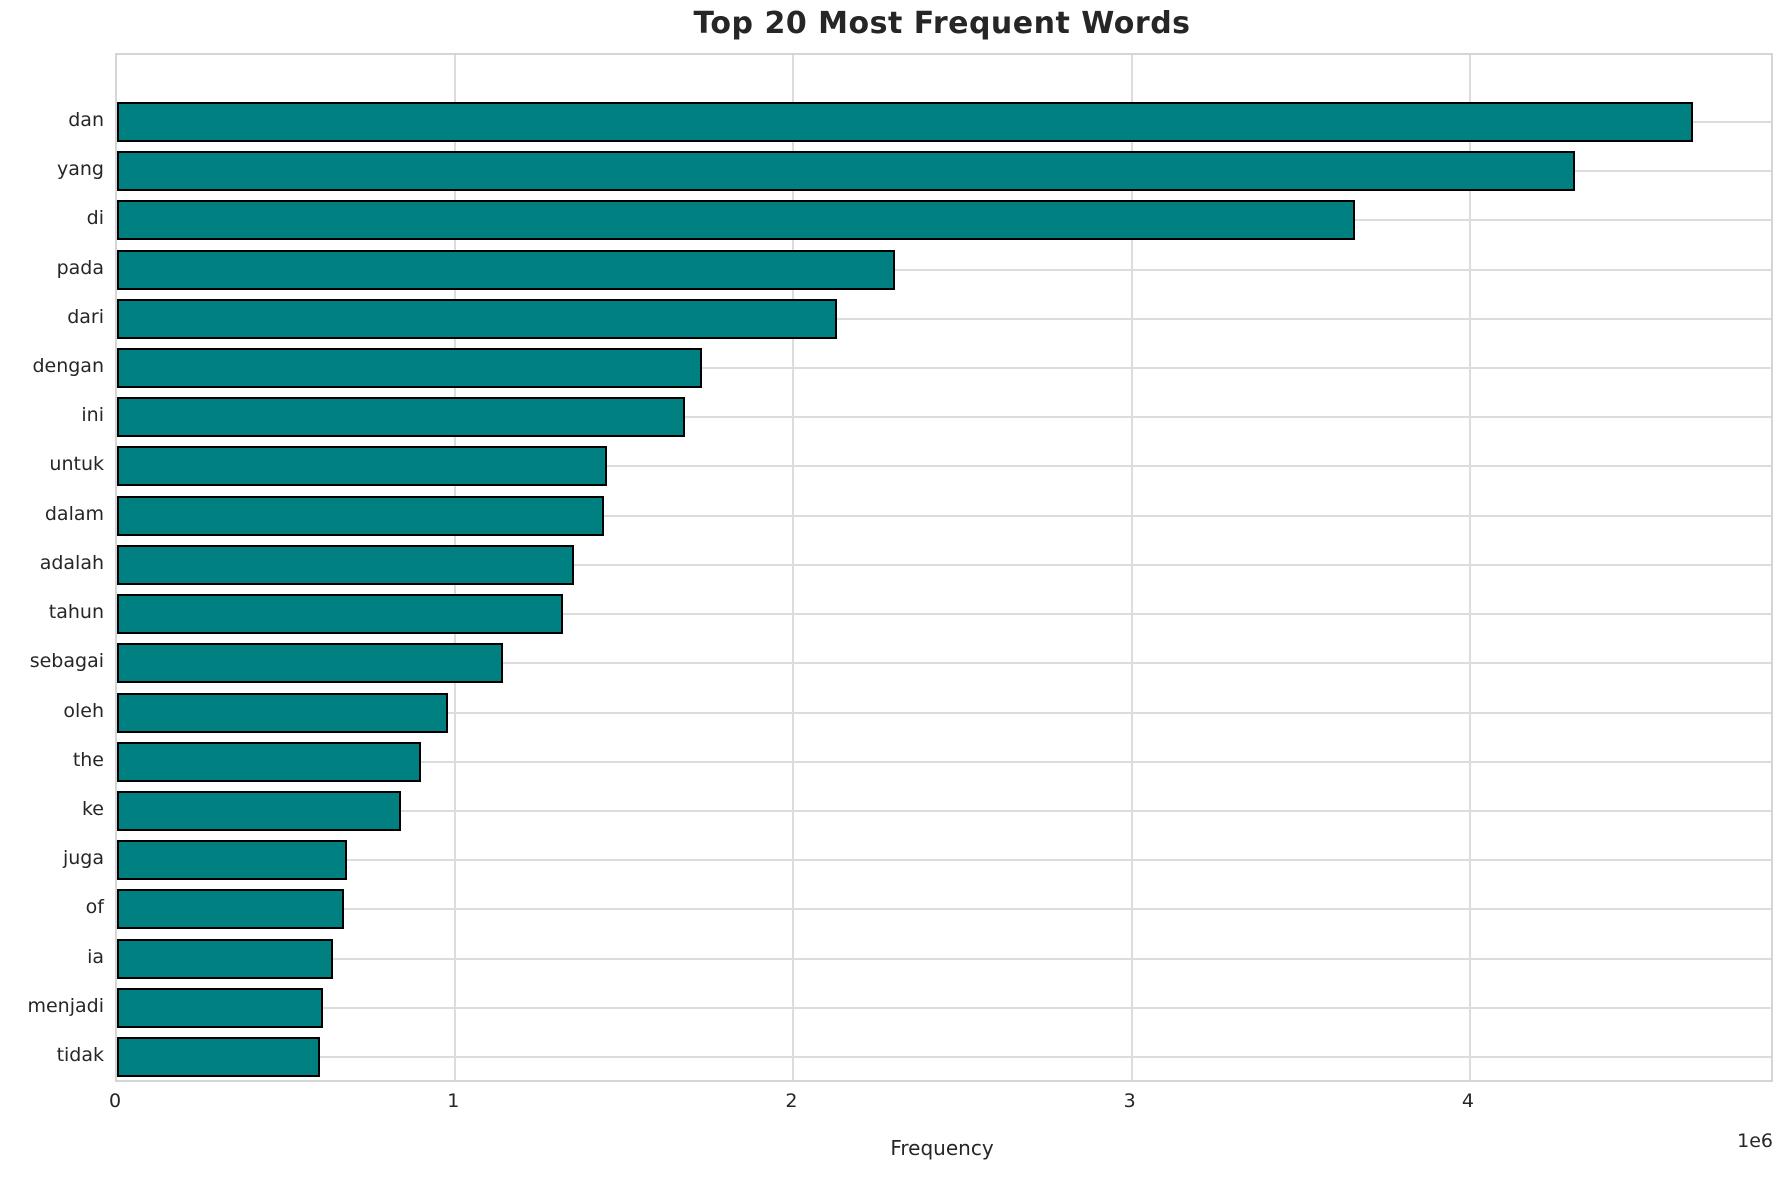  I want to click on bar-menjadi, so click(220, 1007).